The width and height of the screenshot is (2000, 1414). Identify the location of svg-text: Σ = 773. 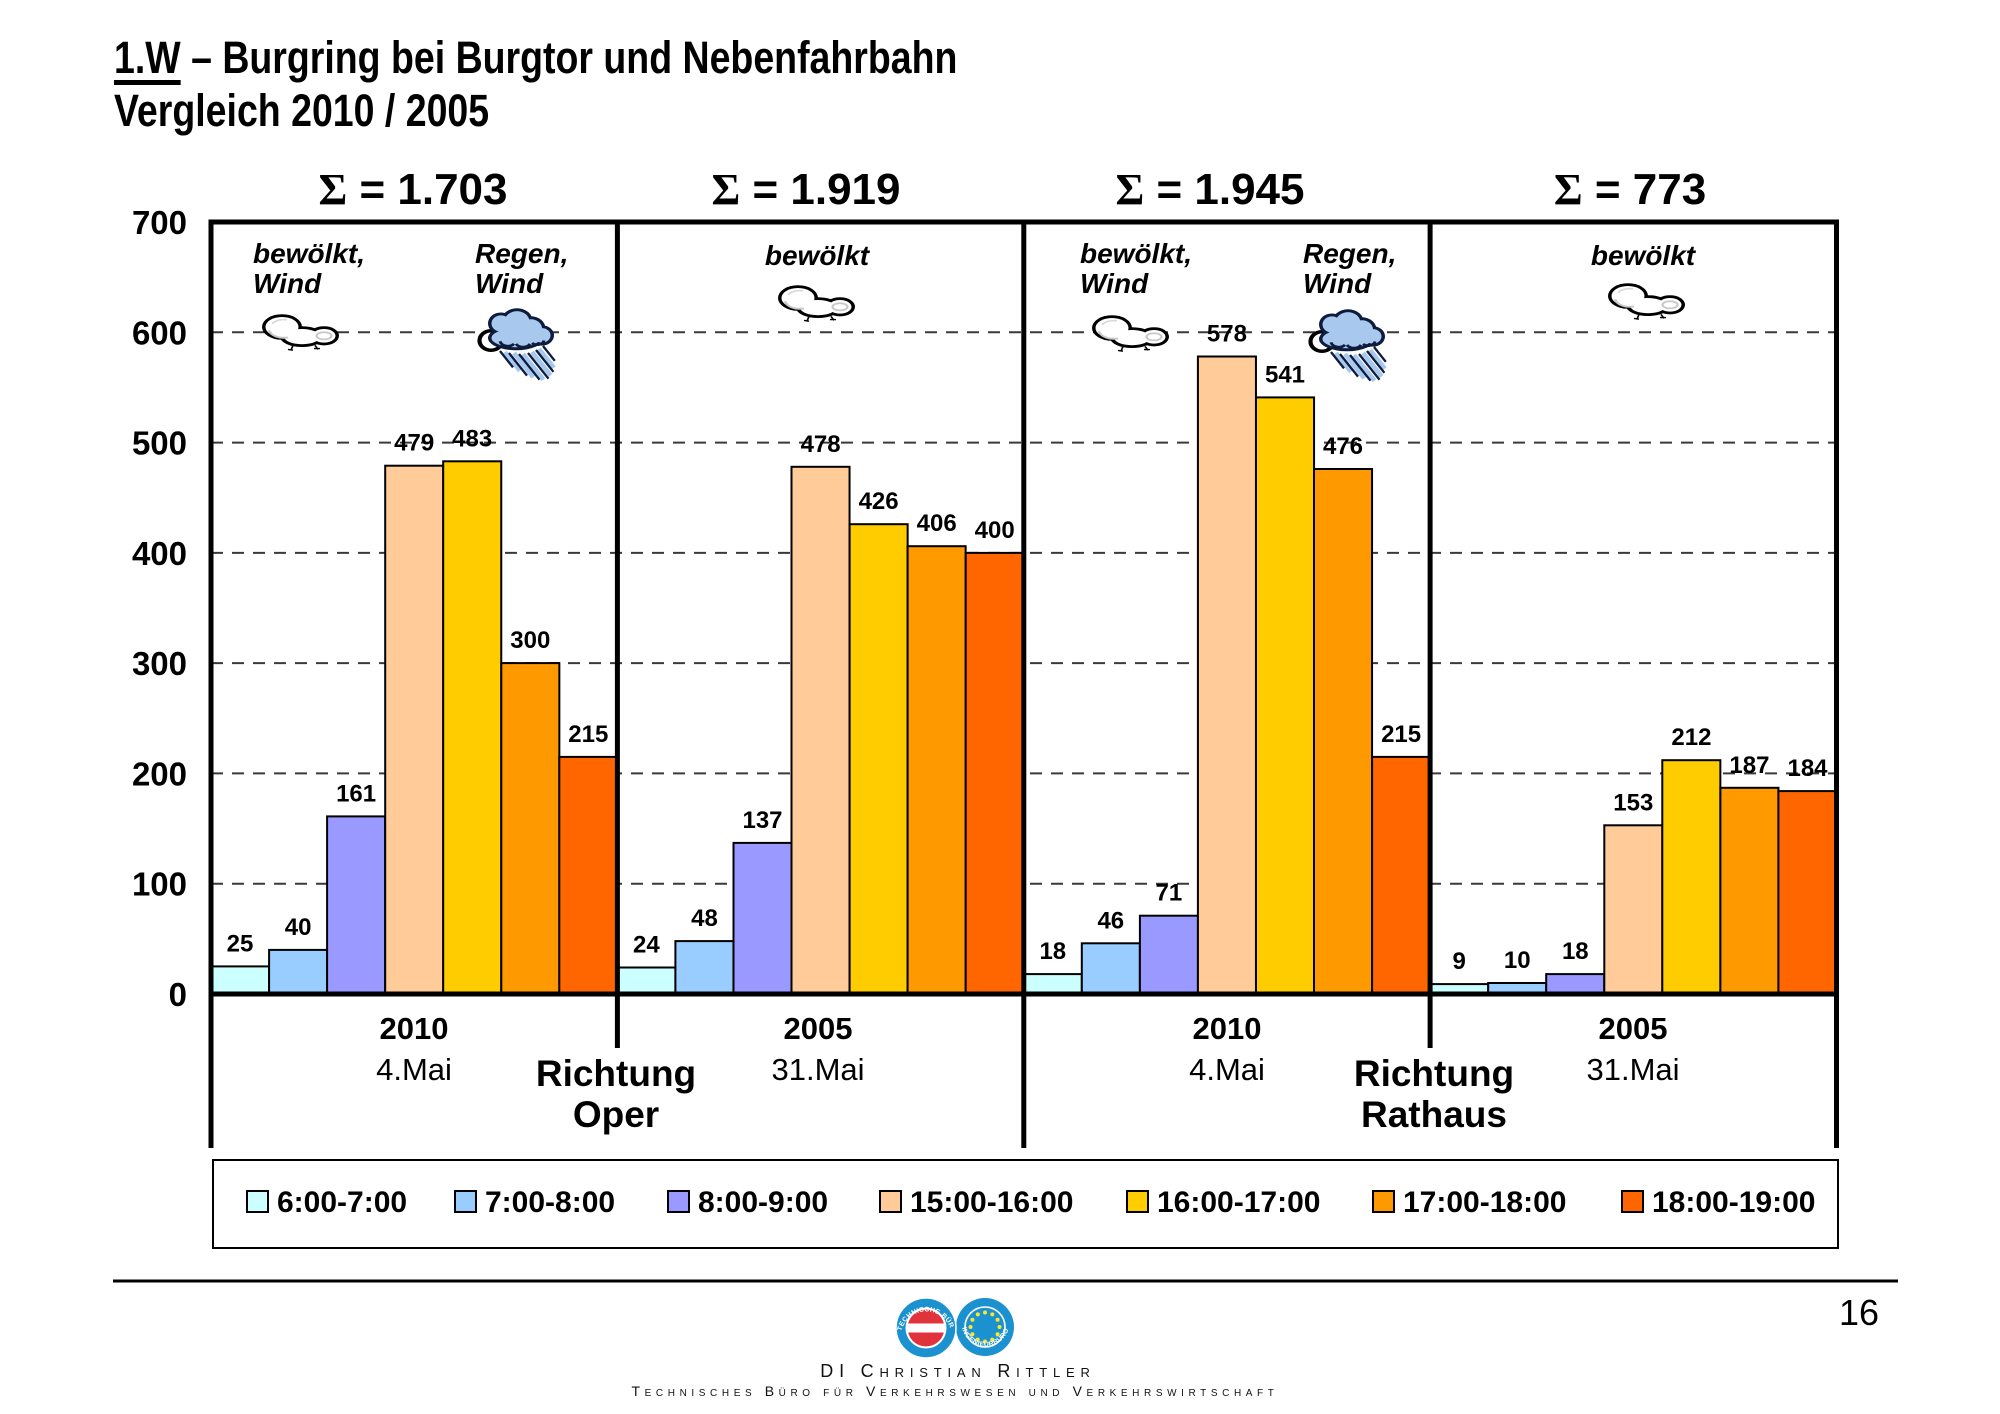
(1630, 189).